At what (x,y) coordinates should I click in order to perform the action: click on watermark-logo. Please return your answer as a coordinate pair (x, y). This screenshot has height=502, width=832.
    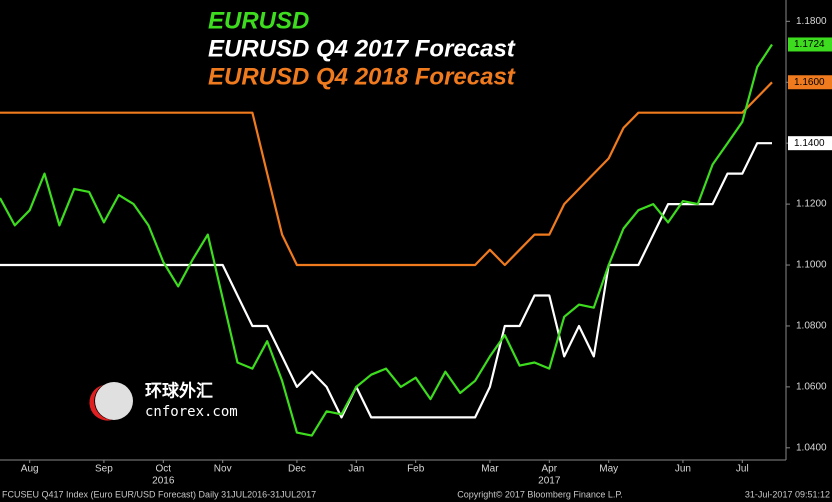
    Looking at the image, I should click on (114, 401).